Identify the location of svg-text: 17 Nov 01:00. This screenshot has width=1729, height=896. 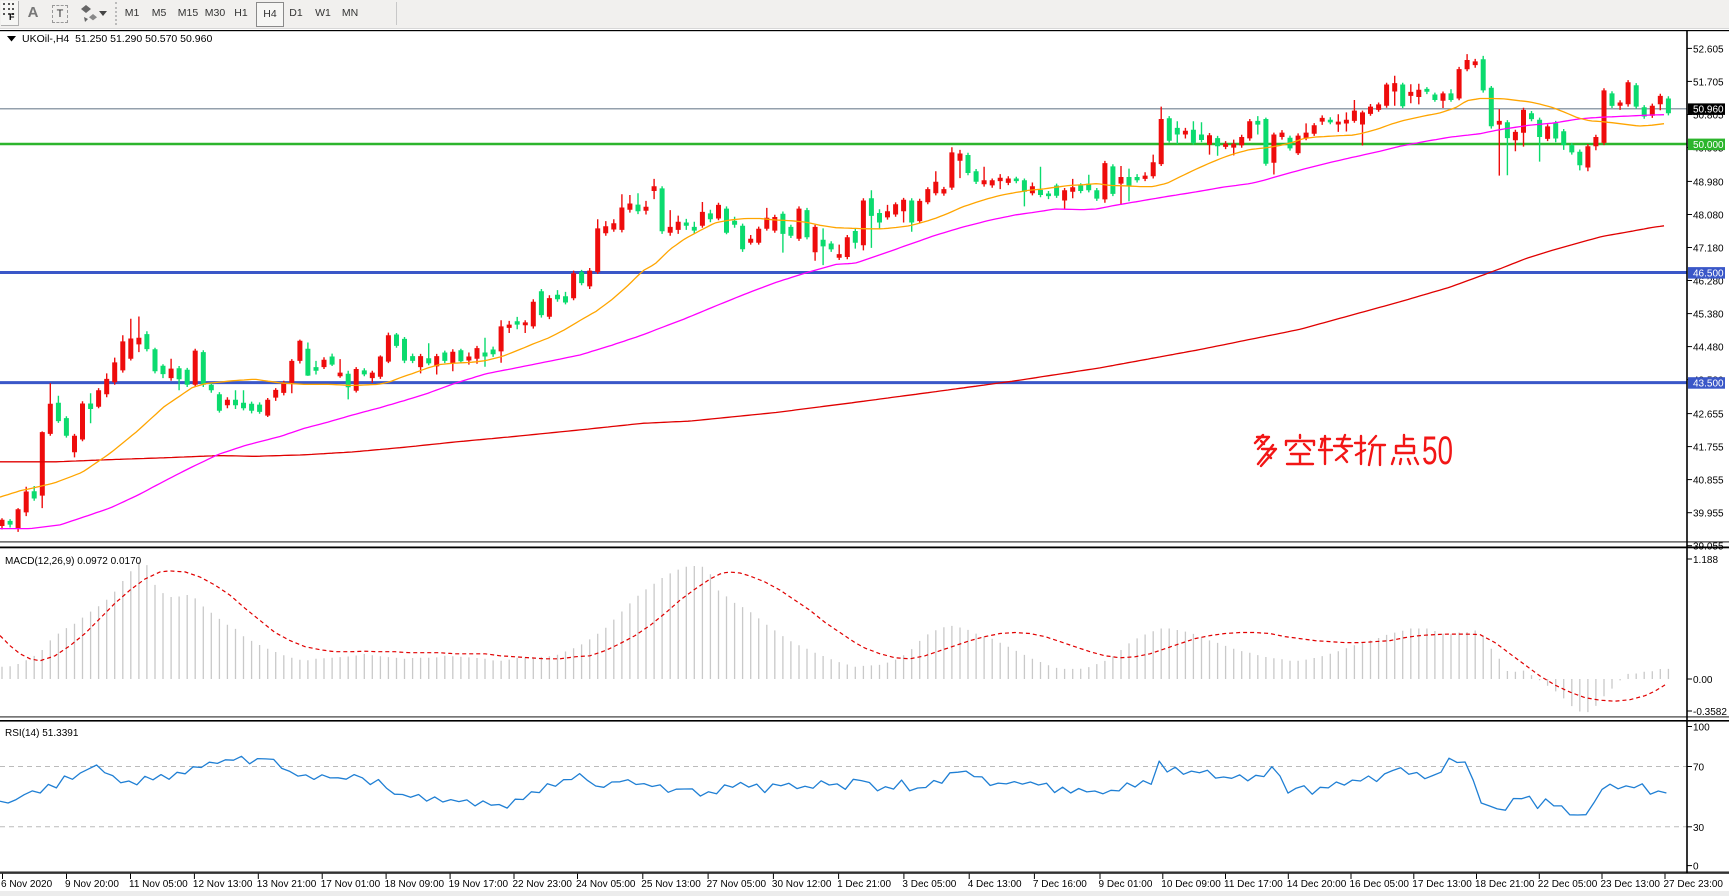
(351, 884).